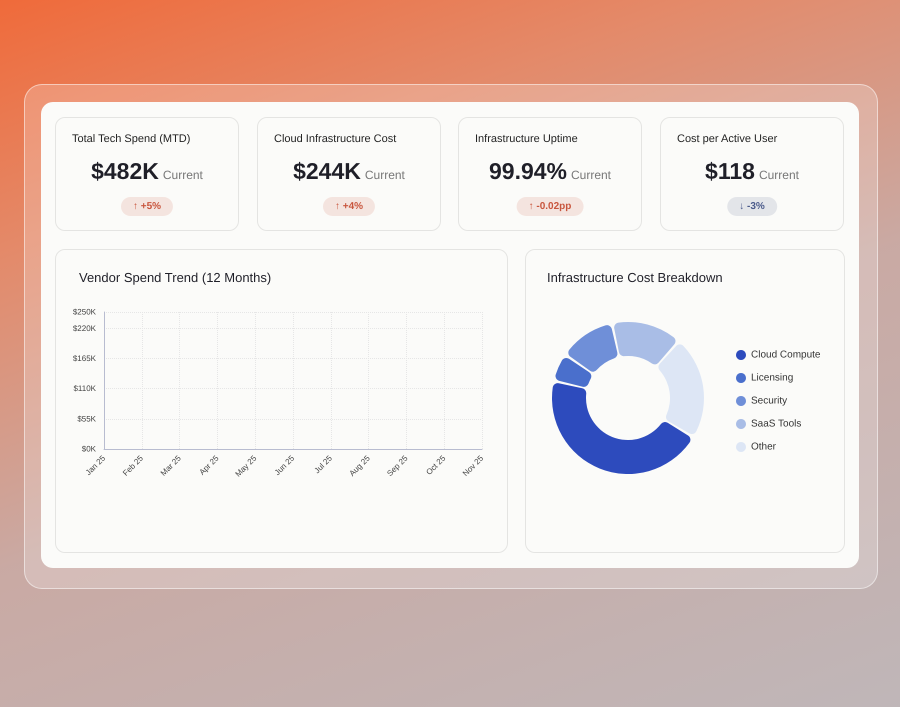  I want to click on x-tick-label: May 25, so click(246, 466).